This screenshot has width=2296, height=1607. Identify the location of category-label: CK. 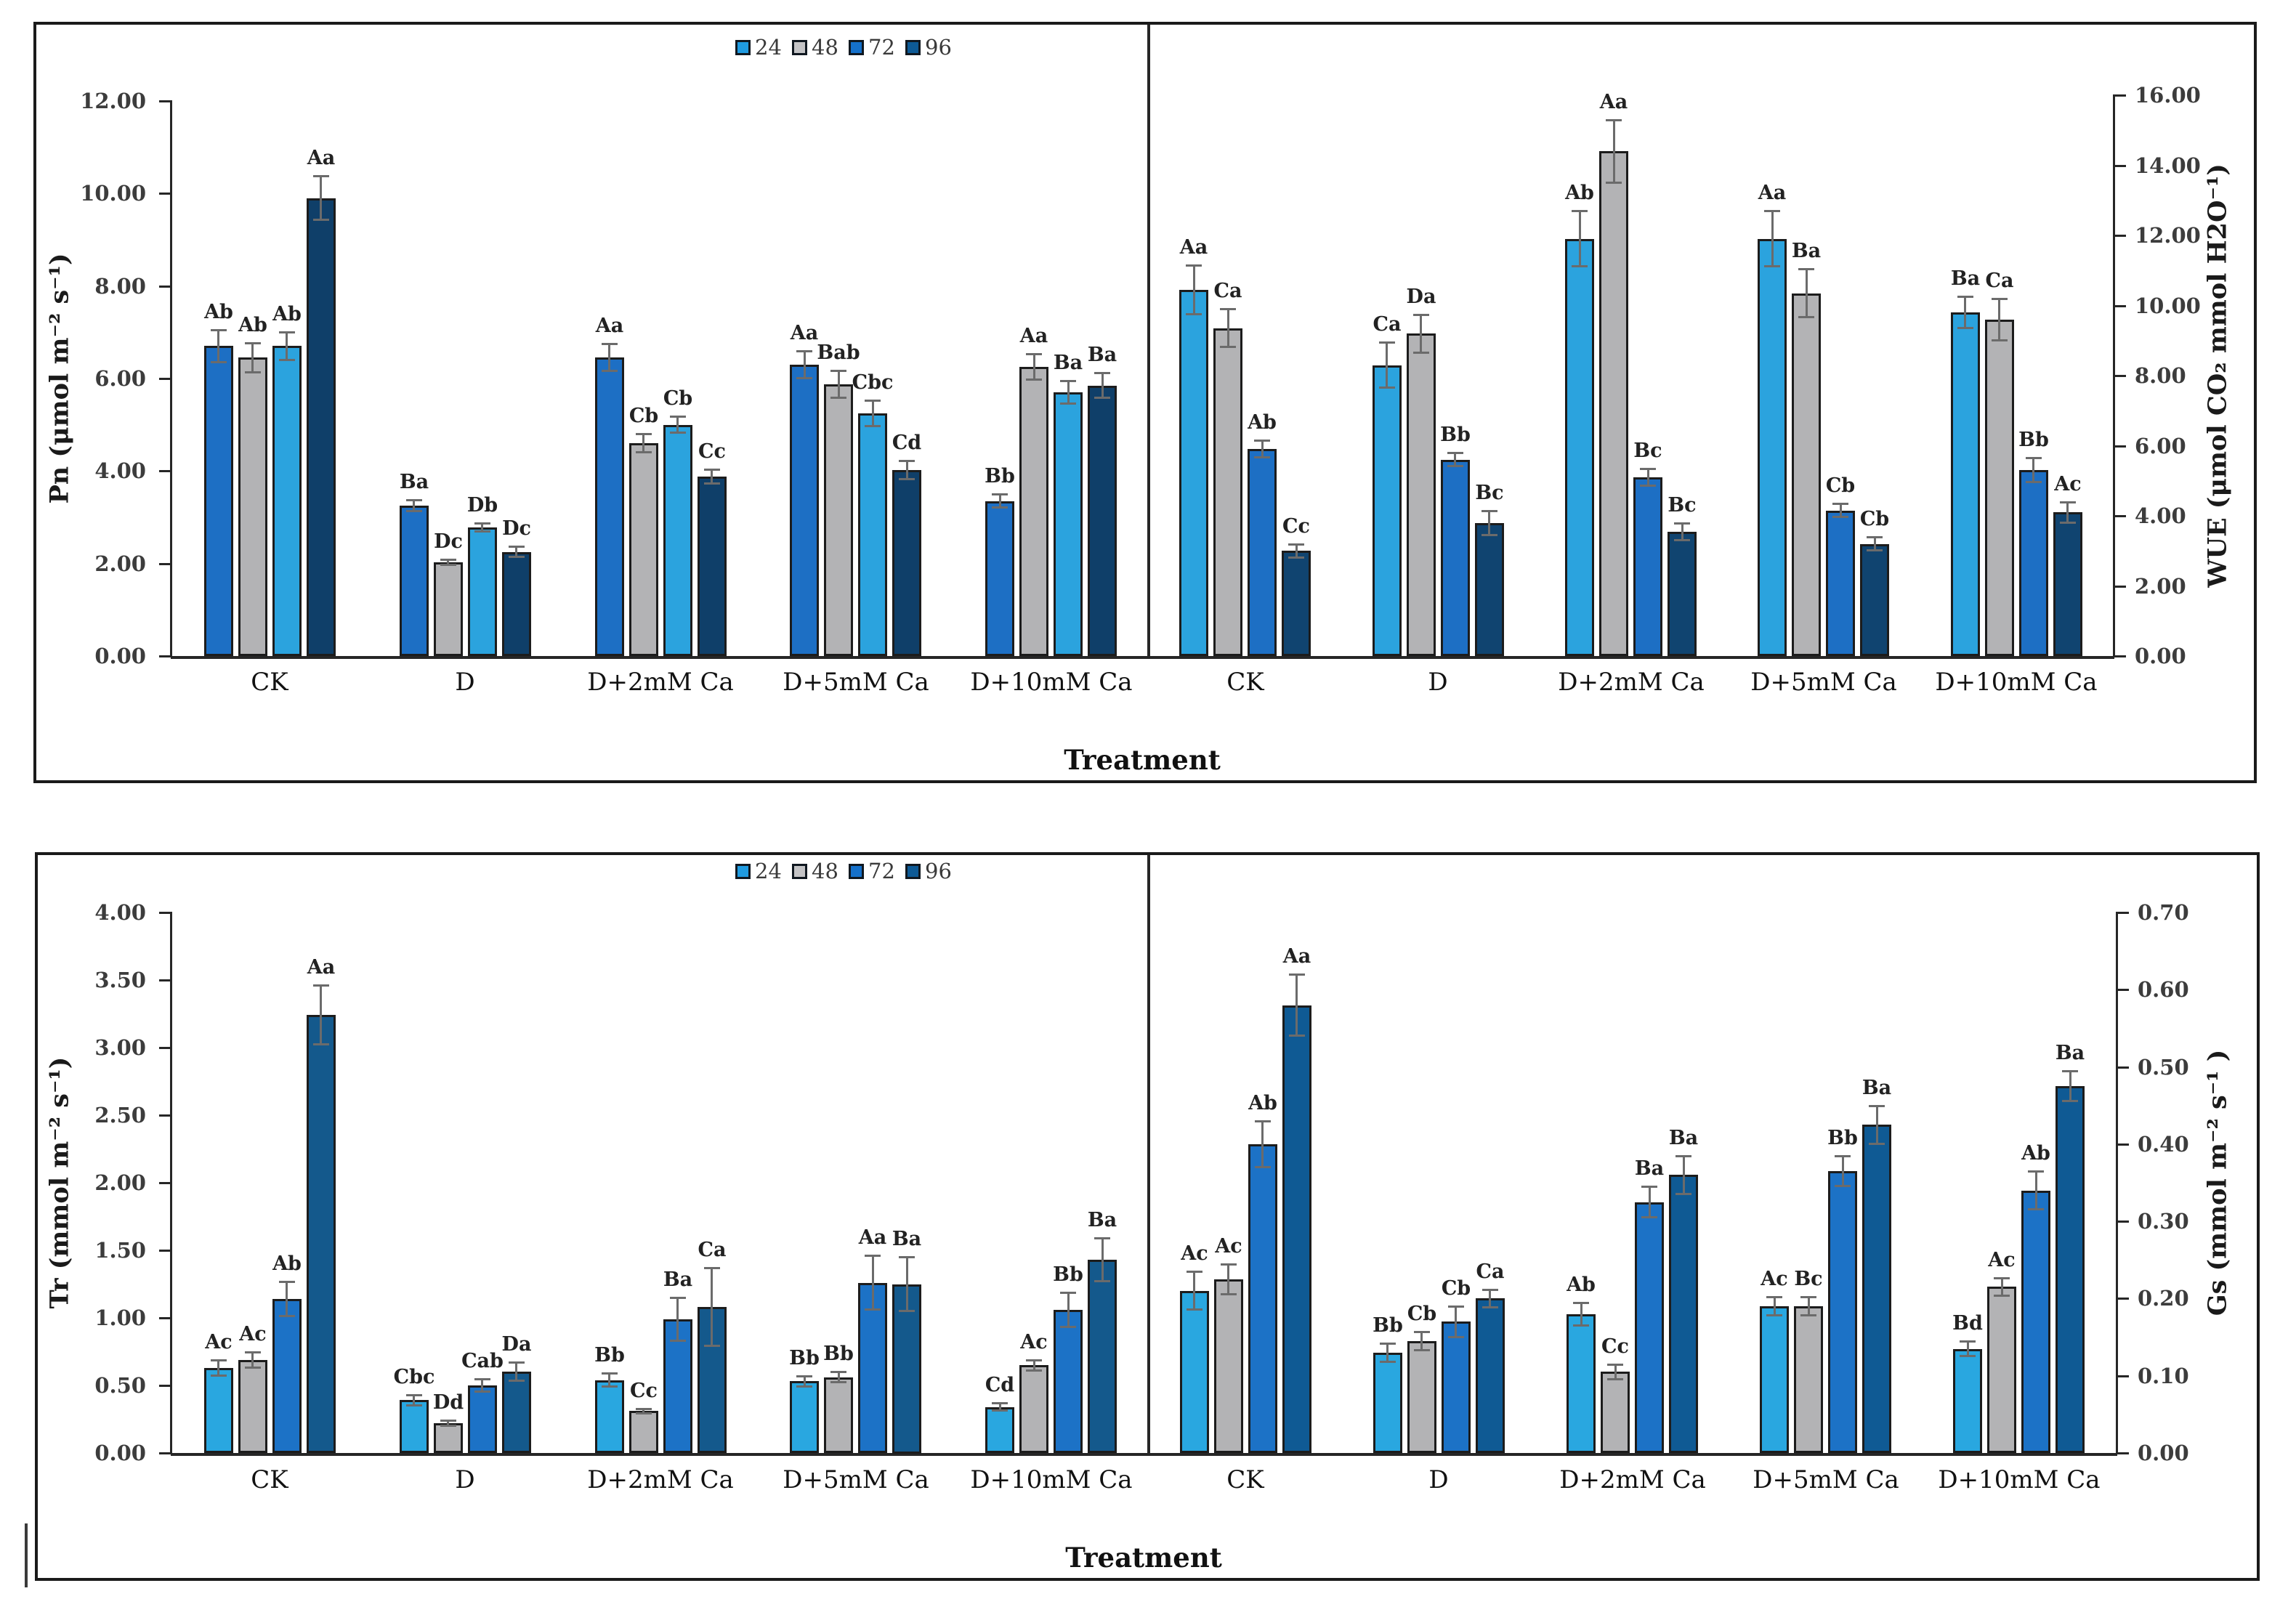
(269, 1479).